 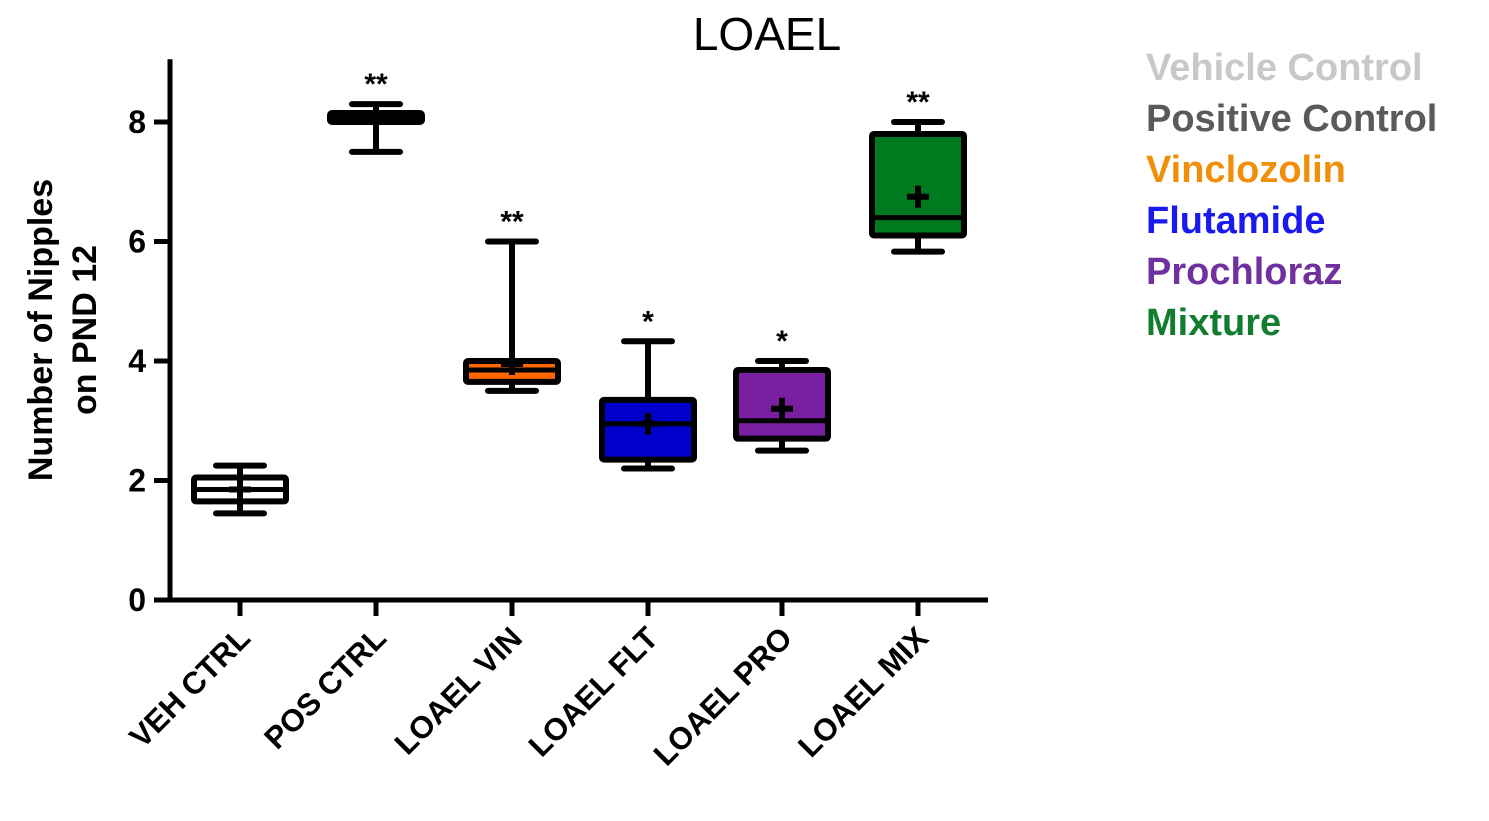 I want to click on box-loael-vin: **, so click(x=512, y=300).